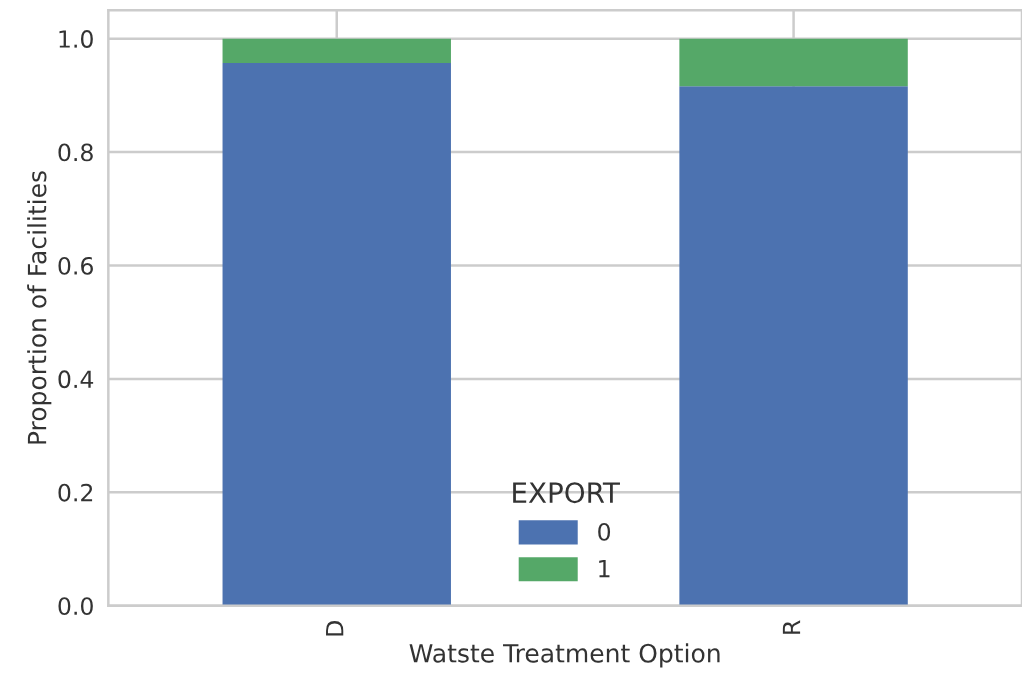  Describe the element at coordinates (566, 493) in the screenshot. I see `legend-title: EXPORT` at that location.